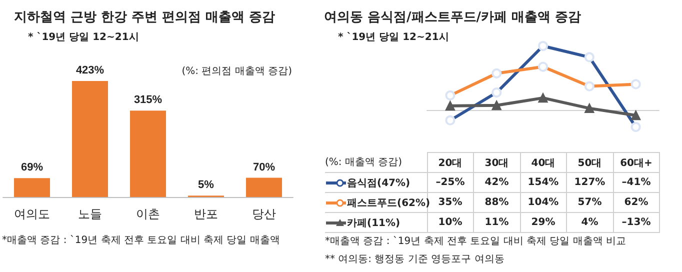 The width and height of the screenshot is (682, 272). I want to click on data-label: 423%, so click(90, 70).